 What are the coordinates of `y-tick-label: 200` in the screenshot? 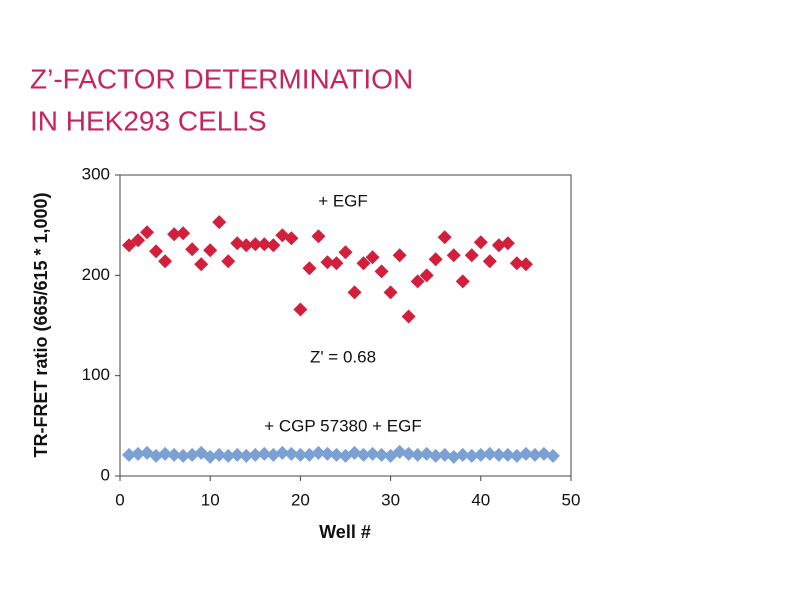 It's located at (96, 274).